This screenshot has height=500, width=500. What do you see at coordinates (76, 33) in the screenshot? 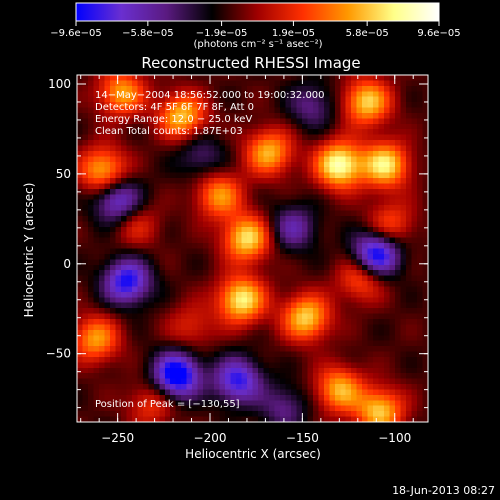
I see `colorbar-tick-label: −9.6e−05` at bounding box center [76, 33].